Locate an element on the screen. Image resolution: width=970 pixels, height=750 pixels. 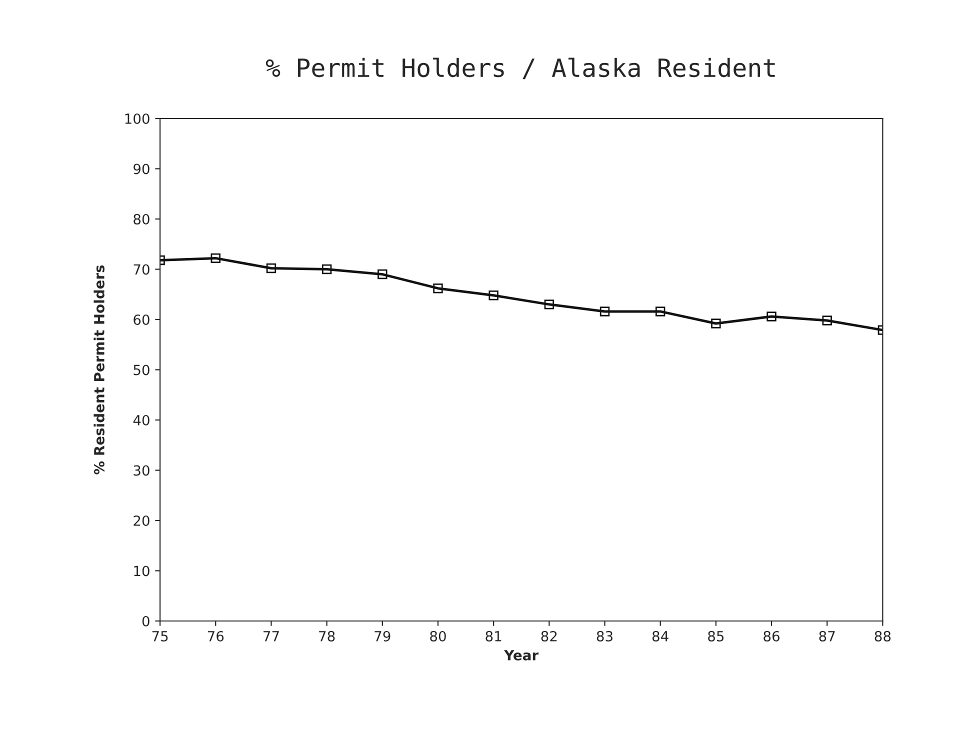
x-tick-label: 79 is located at coordinates (382, 636).